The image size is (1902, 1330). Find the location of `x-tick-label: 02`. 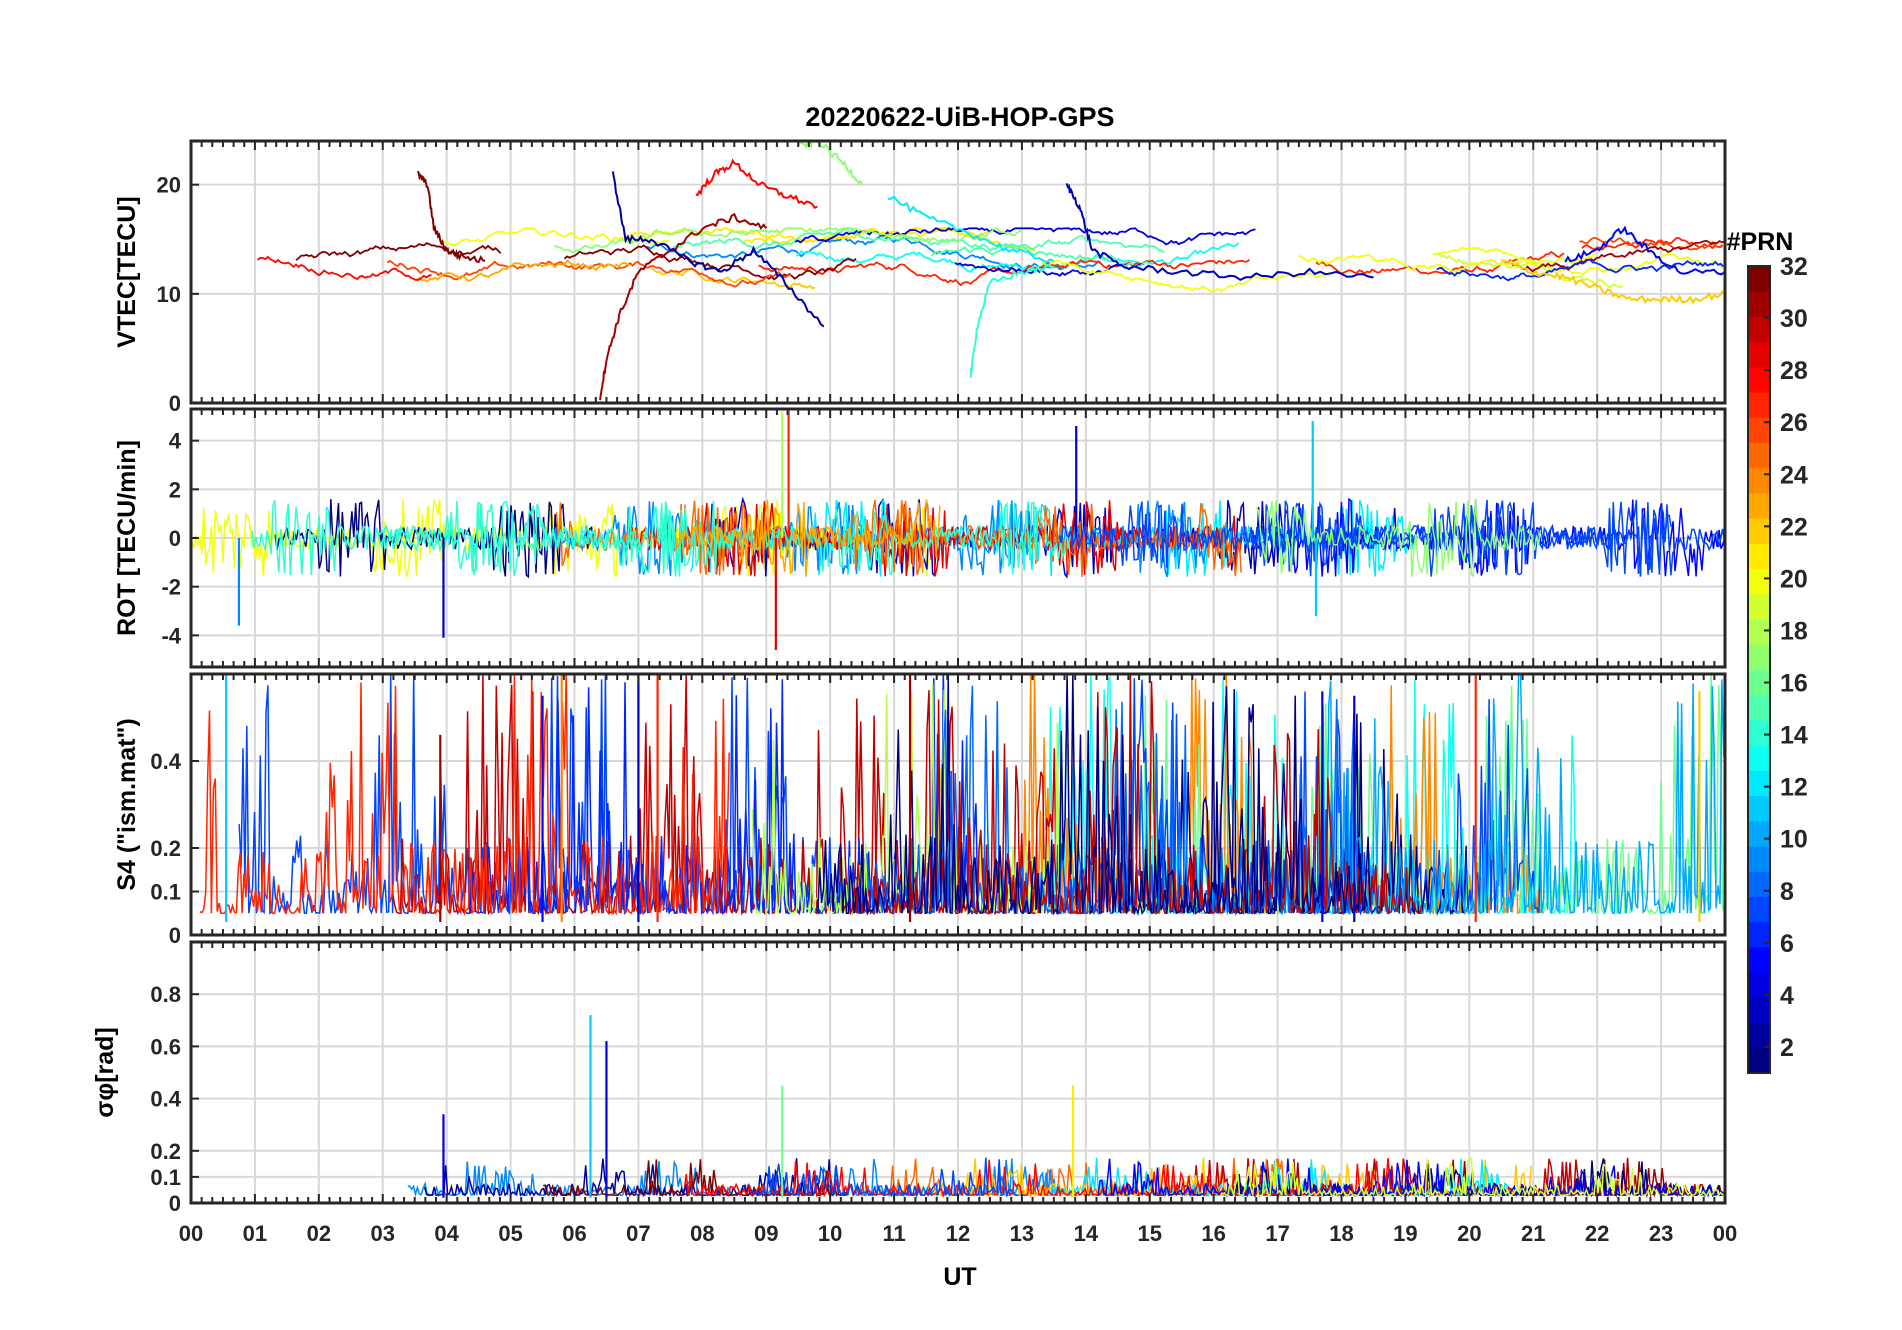

x-tick-label: 02 is located at coordinates (319, 1233).